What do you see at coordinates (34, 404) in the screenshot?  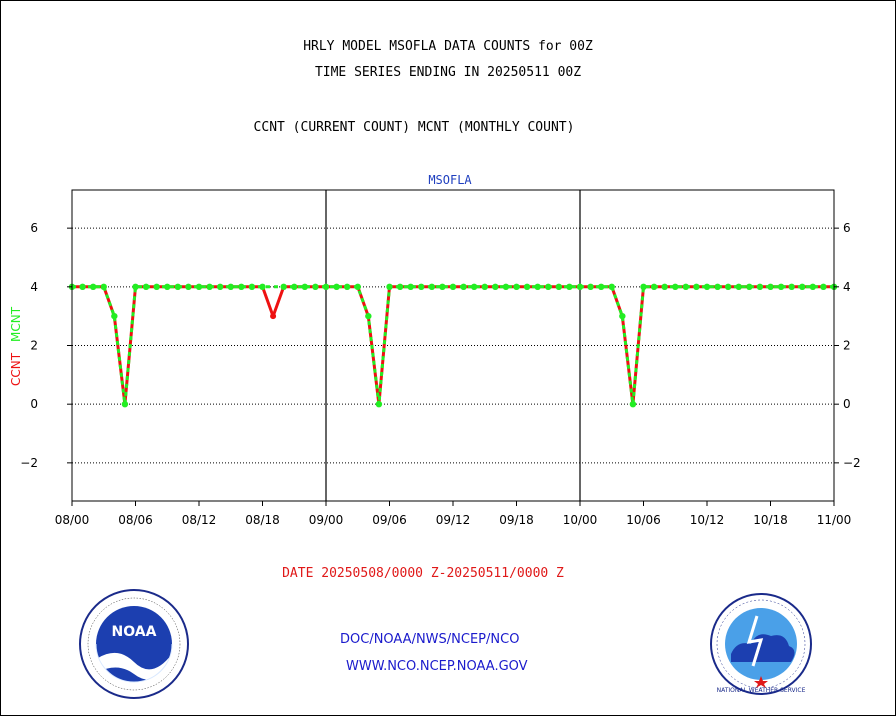 I see `y-tick-label-left: 0` at bounding box center [34, 404].